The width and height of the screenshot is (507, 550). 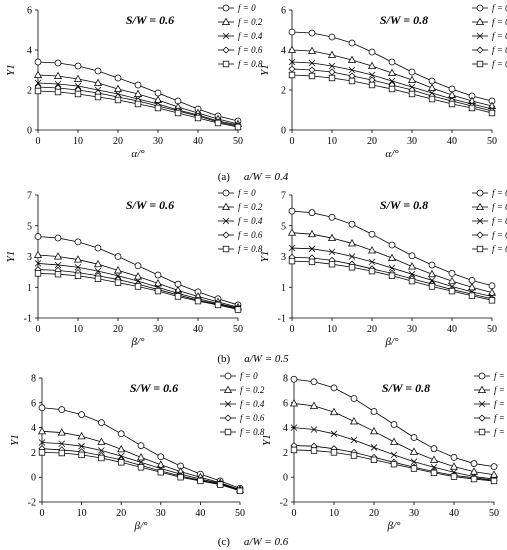 I want to click on y-tick-label: 5, so click(x=283, y=226).